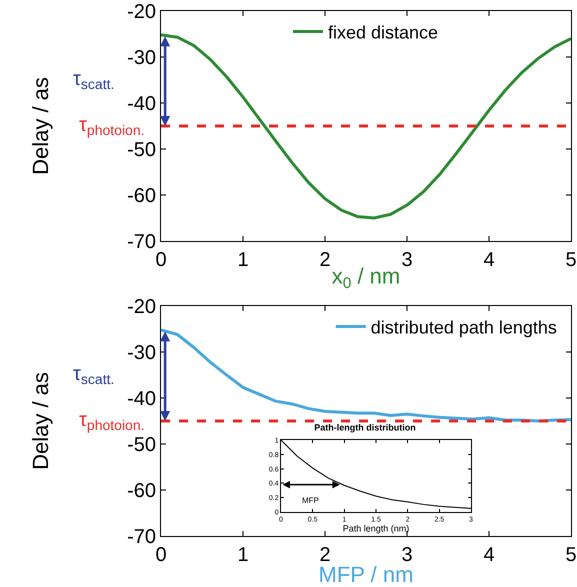 The width and height of the screenshot is (577, 587). I want to click on legend-label: fixed distance, so click(383, 32).